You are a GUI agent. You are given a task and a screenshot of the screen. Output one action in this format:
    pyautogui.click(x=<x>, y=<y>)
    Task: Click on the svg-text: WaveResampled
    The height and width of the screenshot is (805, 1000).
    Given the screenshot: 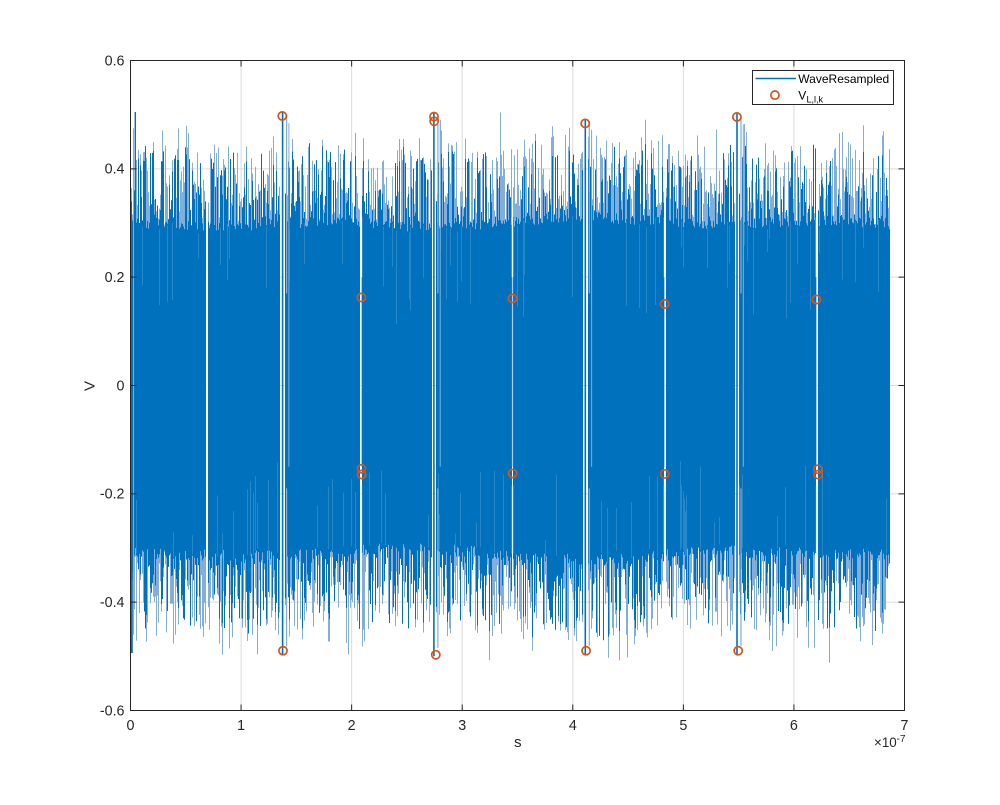 What is the action you would take?
    pyautogui.click(x=843, y=79)
    